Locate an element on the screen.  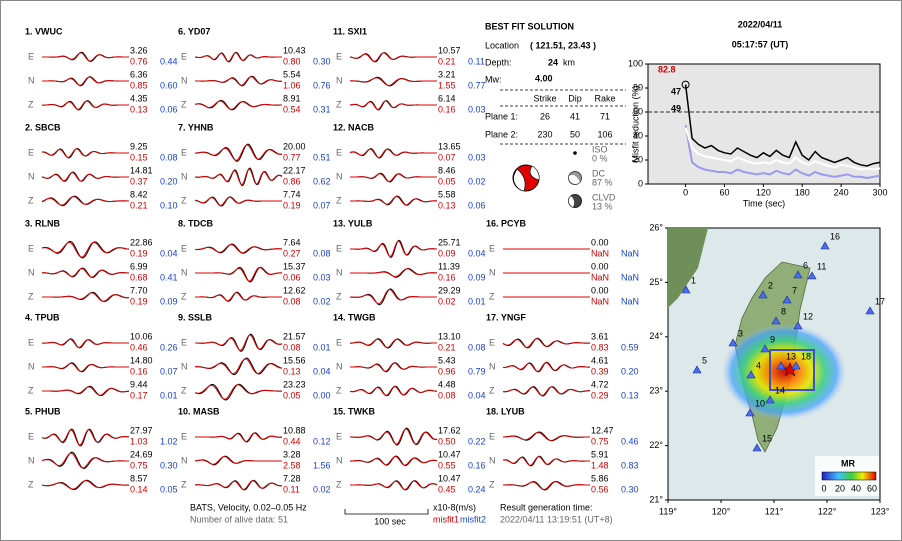
misfit1: 0.02 is located at coordinates (447, 301).